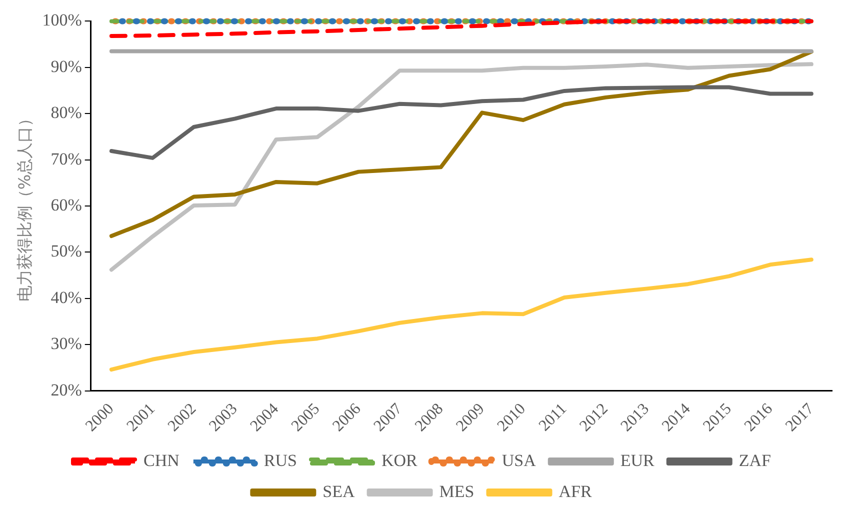  I want to click on y-tick-label: 40%, so click(66, 297).